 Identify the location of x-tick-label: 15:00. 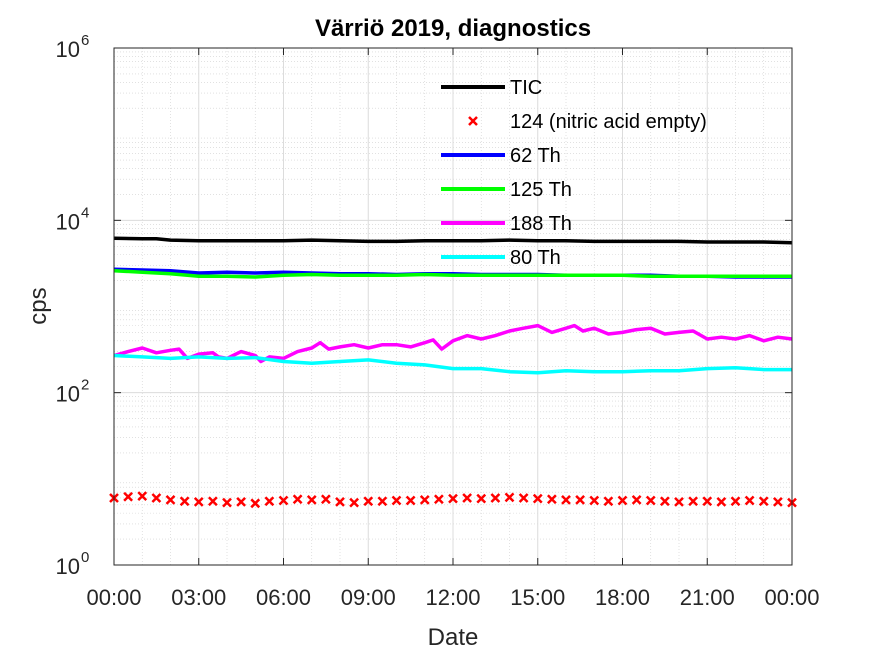
(537, 597).